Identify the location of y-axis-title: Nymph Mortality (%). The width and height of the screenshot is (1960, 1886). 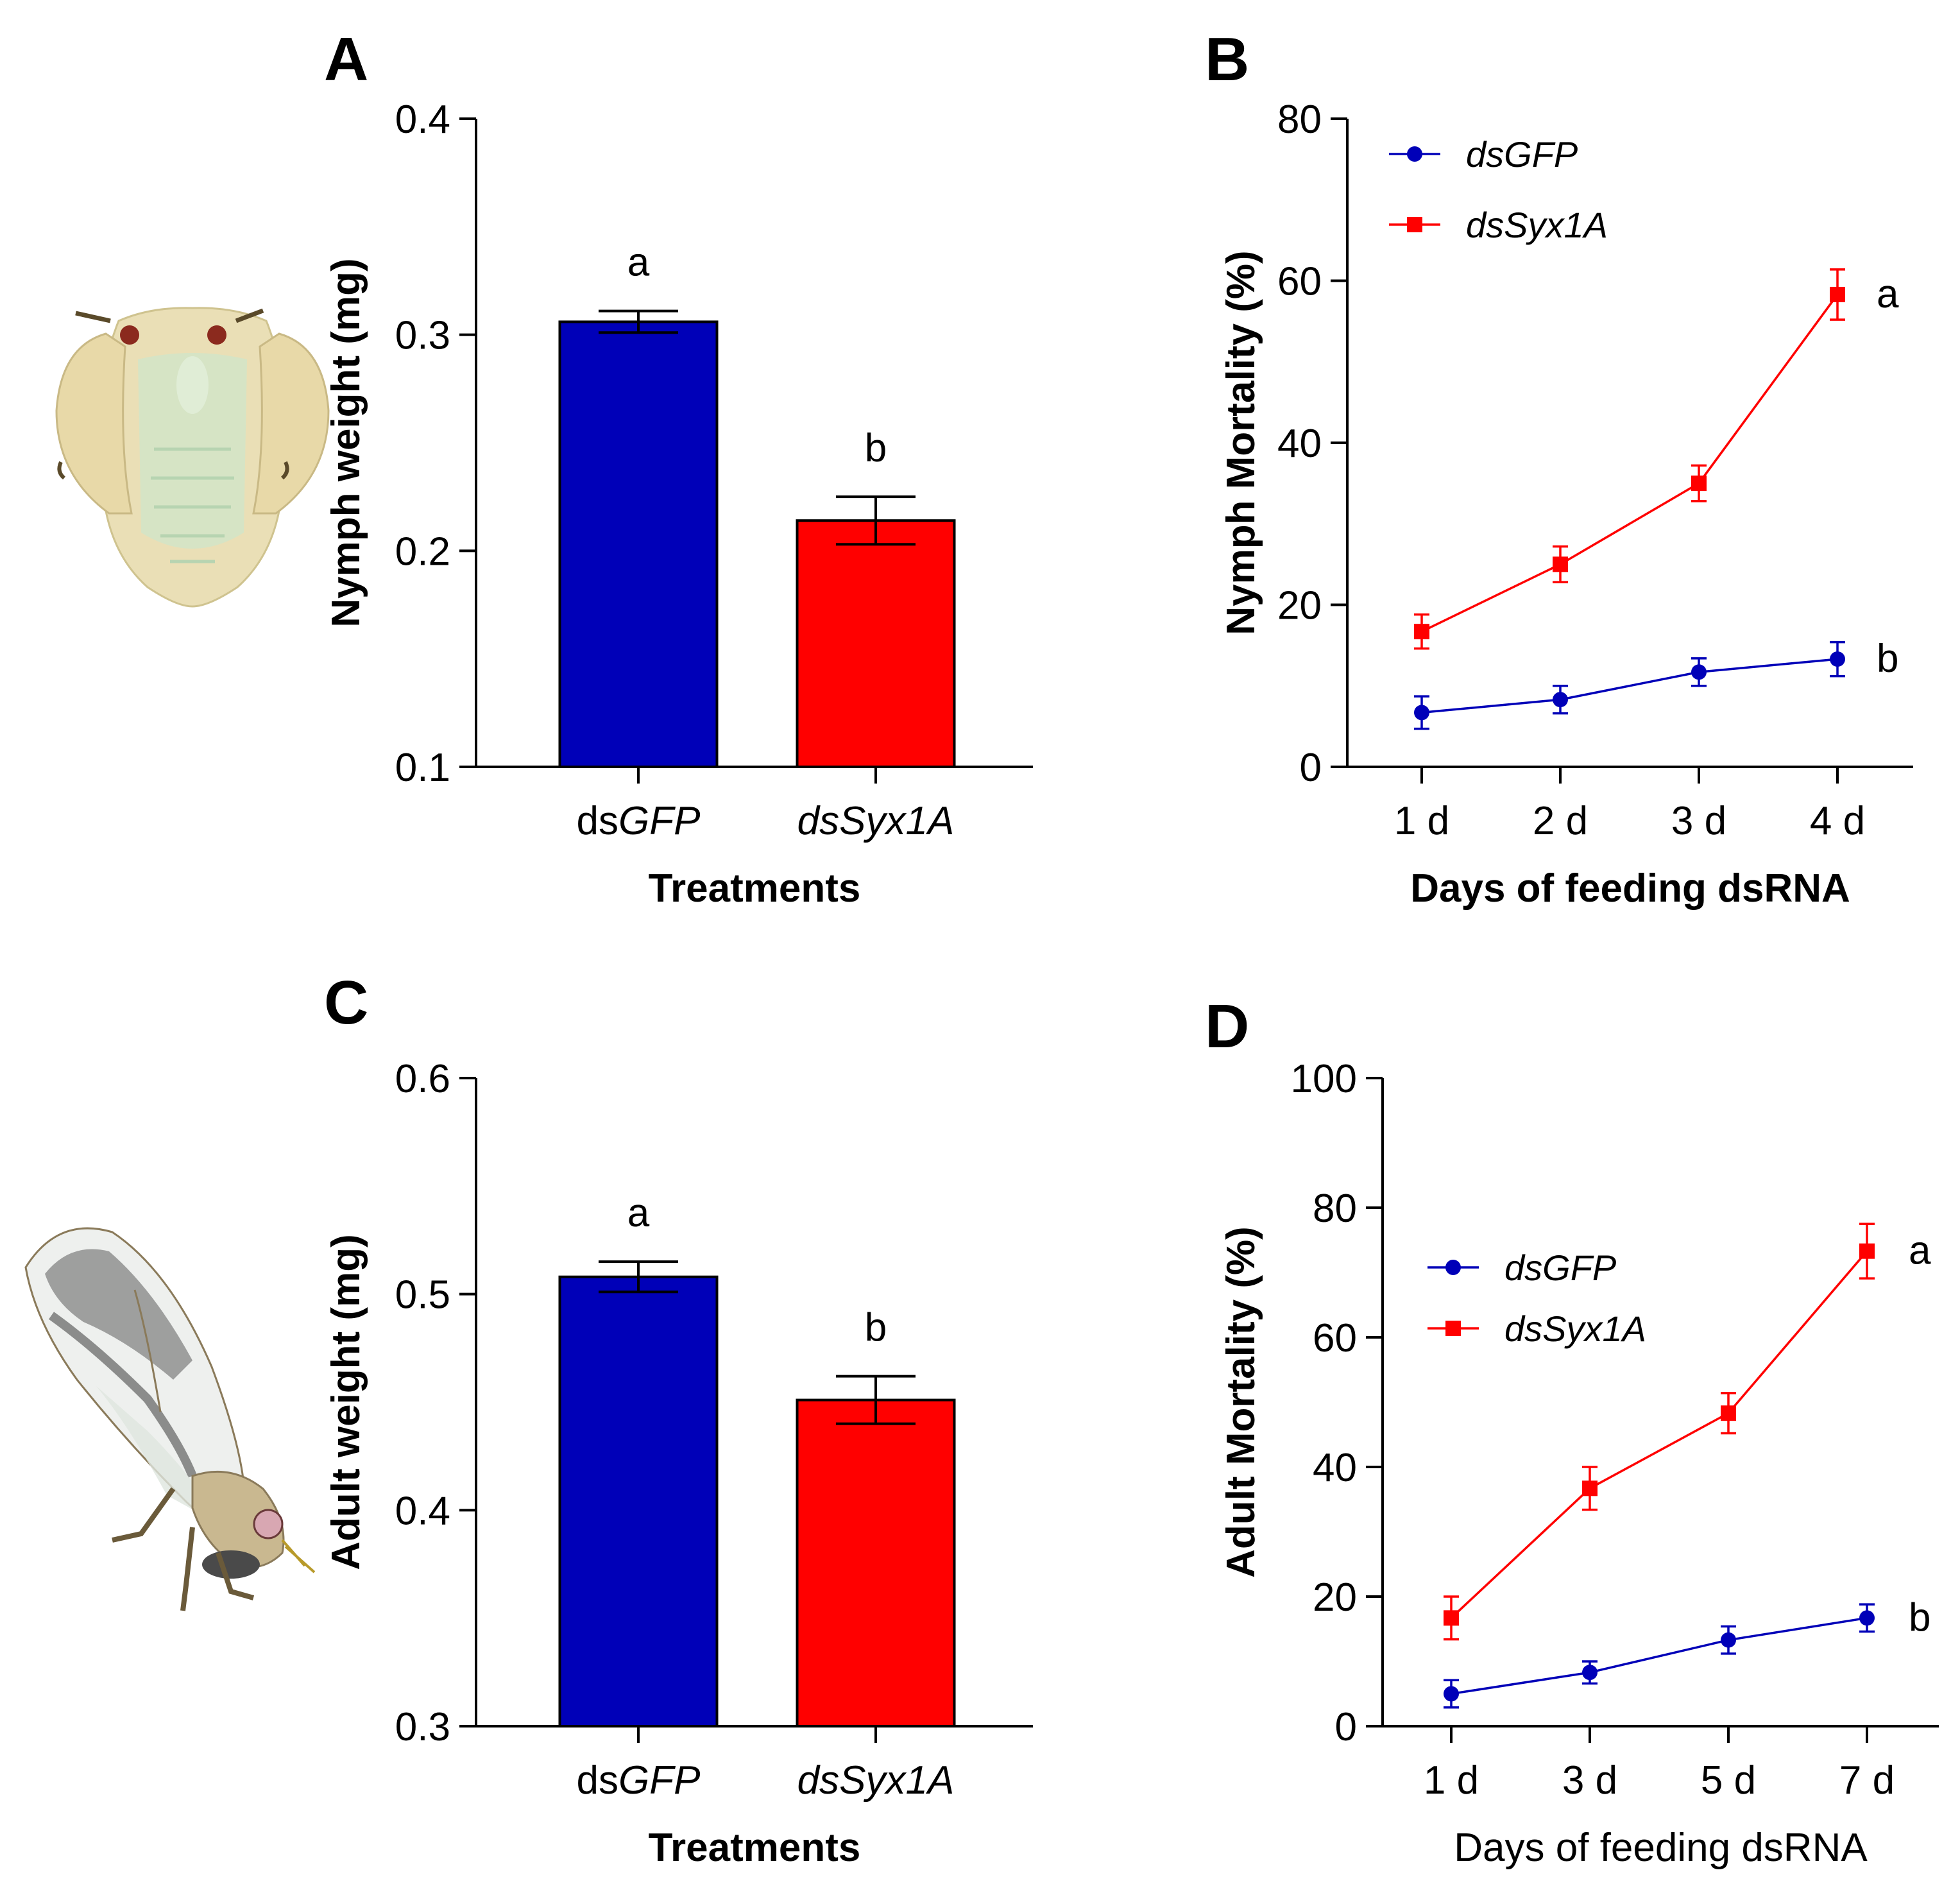
(1241, 442).